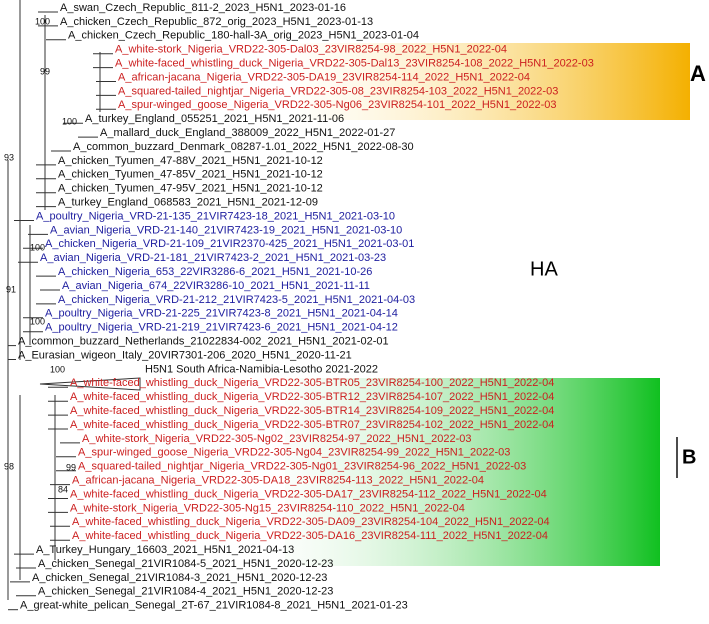 The width and height of the screenshot is (709, 624). What do you see at coordinates (90, 384) in the screenshot?
I see `collapsed-clade` at bounding box center [90, 384].